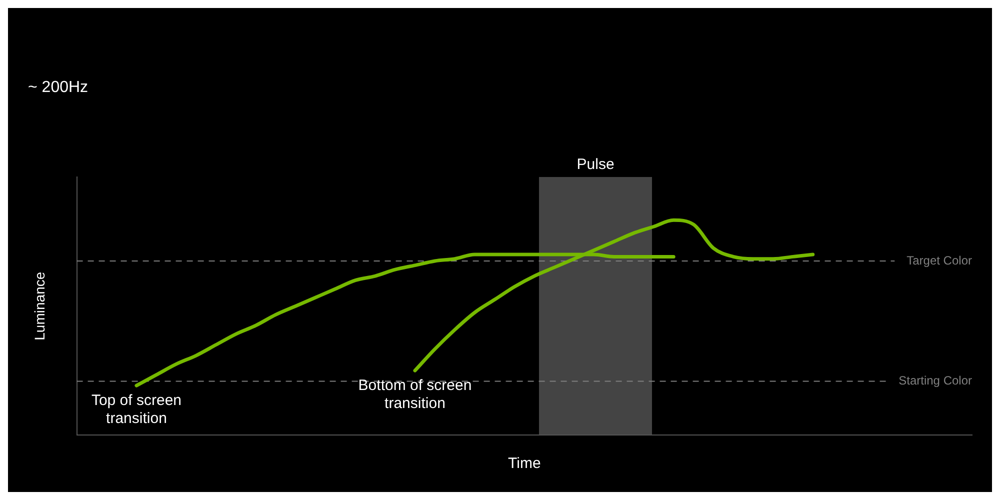  I want to click on ref-line-label: Starting Color, so click(935, 381).